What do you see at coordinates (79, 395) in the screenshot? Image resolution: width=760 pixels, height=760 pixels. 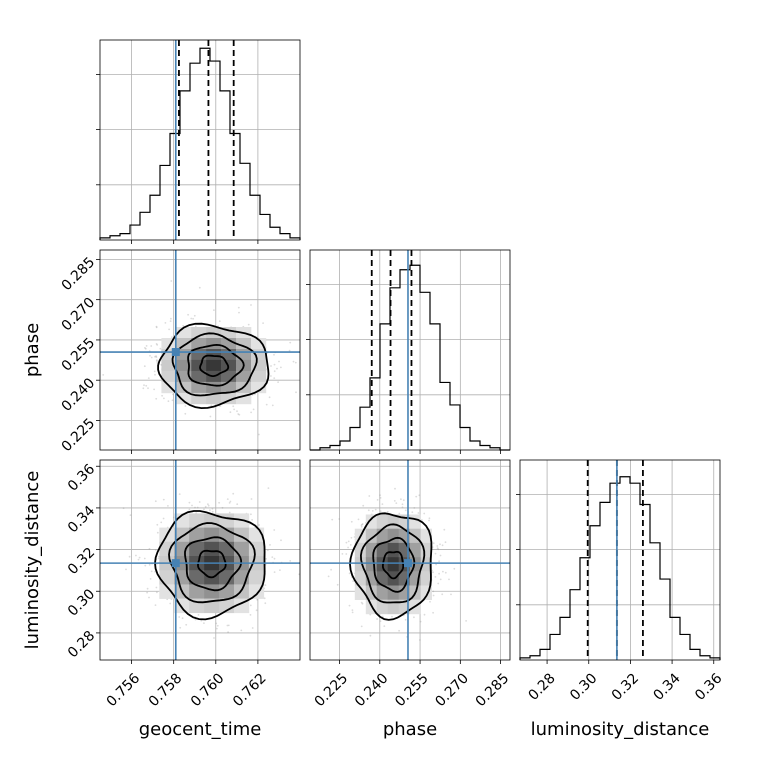 I see `y-tick-label-phase: 0.240` at bounding box center [79, 395].